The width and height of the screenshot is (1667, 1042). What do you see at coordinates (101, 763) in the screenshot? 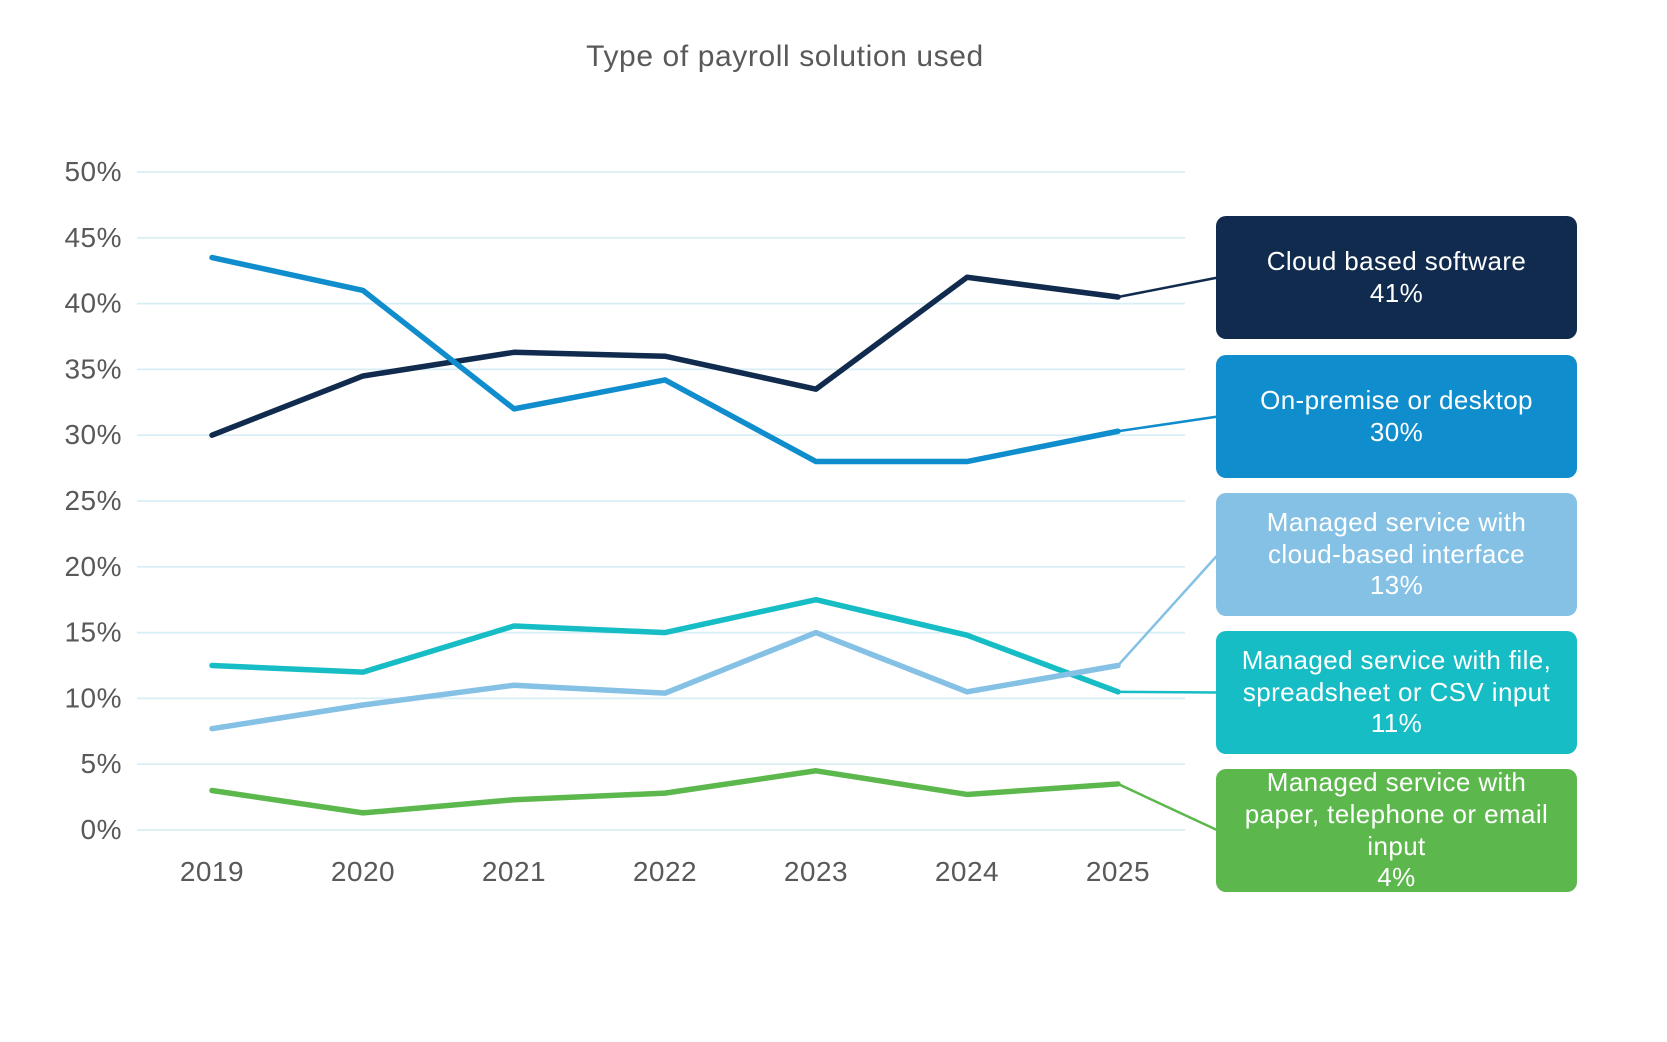
I see `y-axis-tick-label: 5%` at bounding box center [101, 763].